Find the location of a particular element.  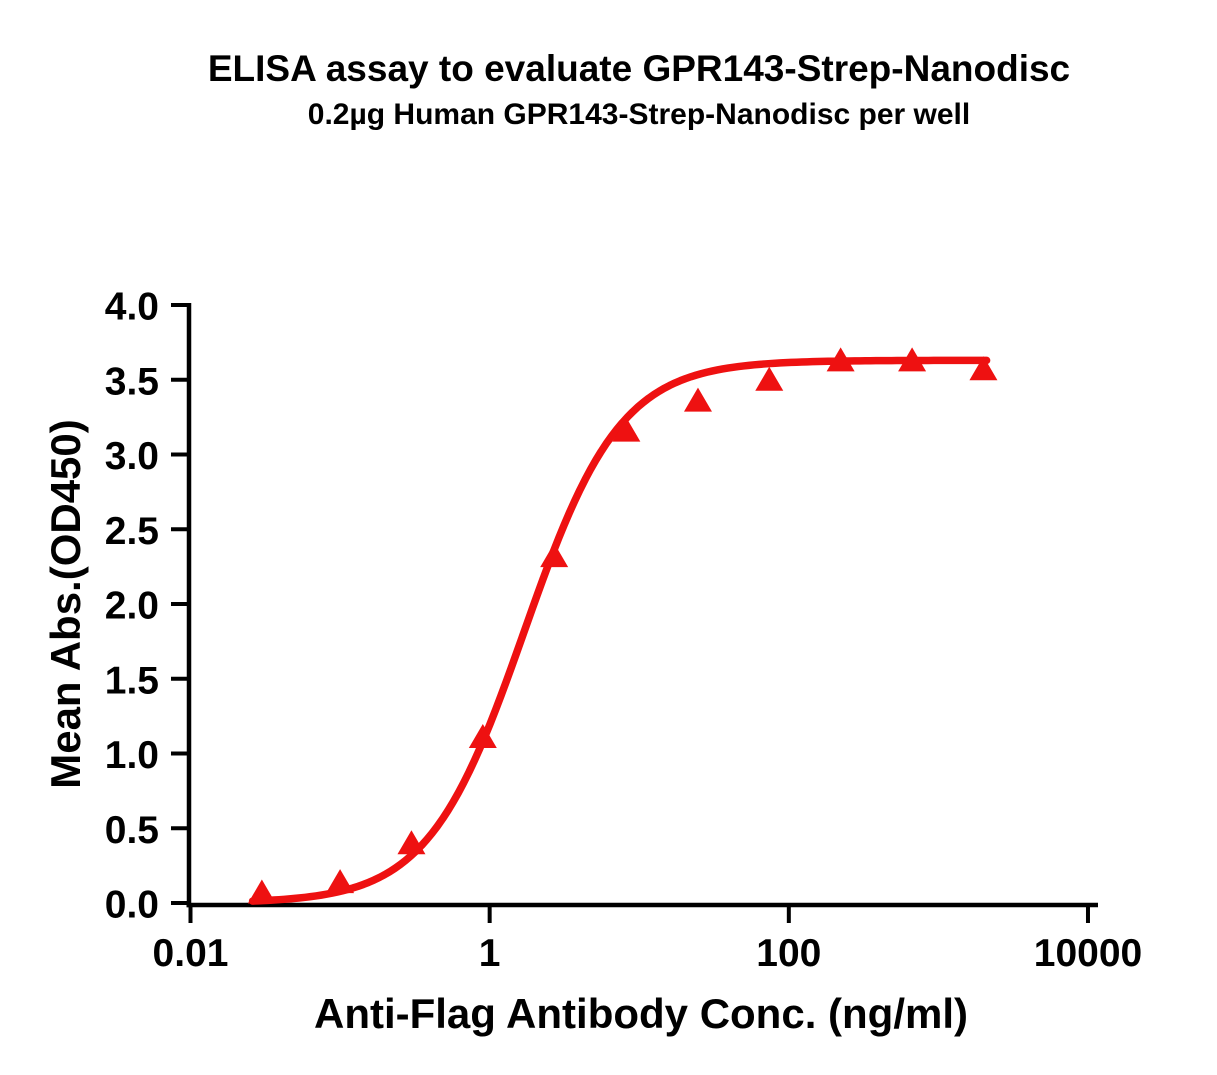

x-tick-label: 100 is located at coordinates (788, 953).